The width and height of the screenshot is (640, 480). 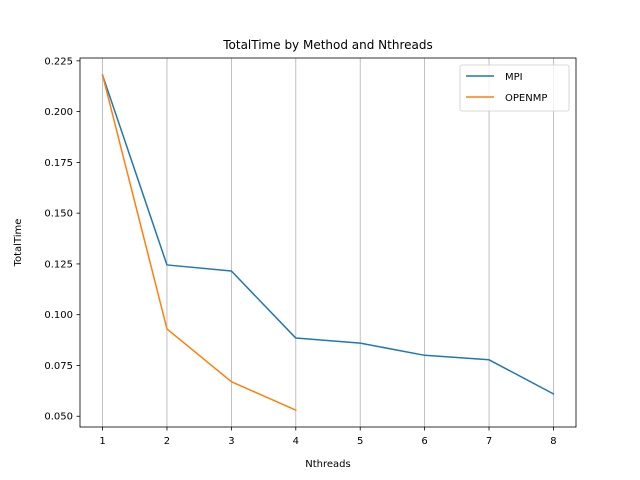 I want to click on x-axis-ticks: 1 2 3 4 5 6 7 8, so click(x=328, y=437).